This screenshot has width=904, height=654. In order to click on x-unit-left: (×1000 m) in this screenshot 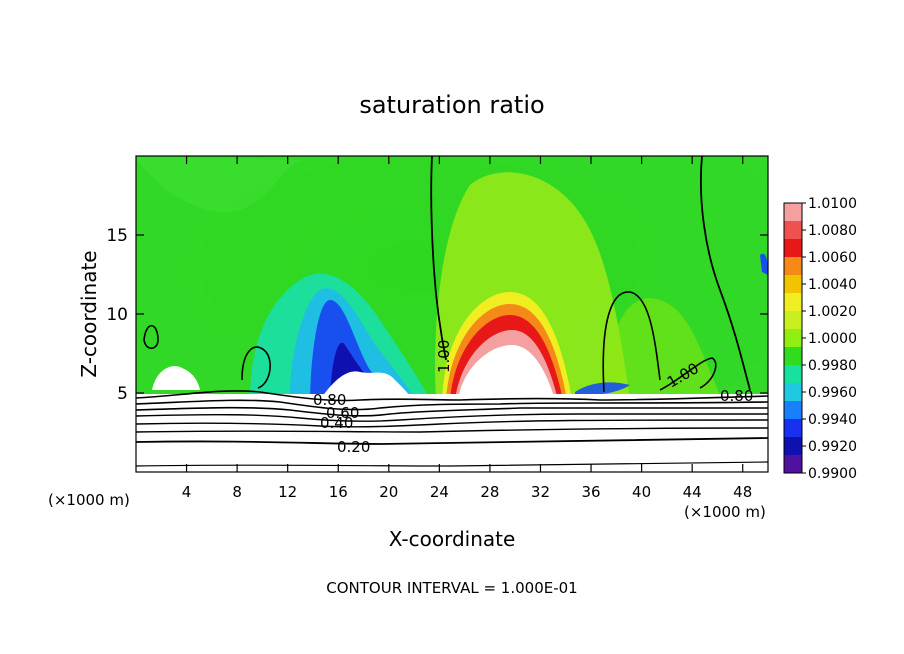, I will do `click(89, 500)`.